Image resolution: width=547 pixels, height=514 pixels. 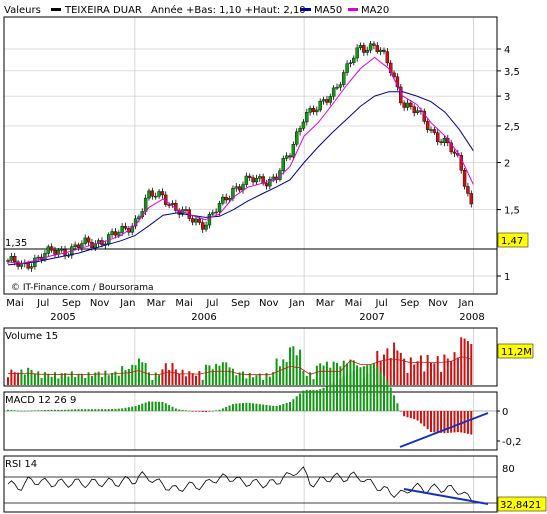 What do you see at coordinates (31, 336) in the screenshot?
I see `volume-title: Volume 15` at bounding box center [31, 336].